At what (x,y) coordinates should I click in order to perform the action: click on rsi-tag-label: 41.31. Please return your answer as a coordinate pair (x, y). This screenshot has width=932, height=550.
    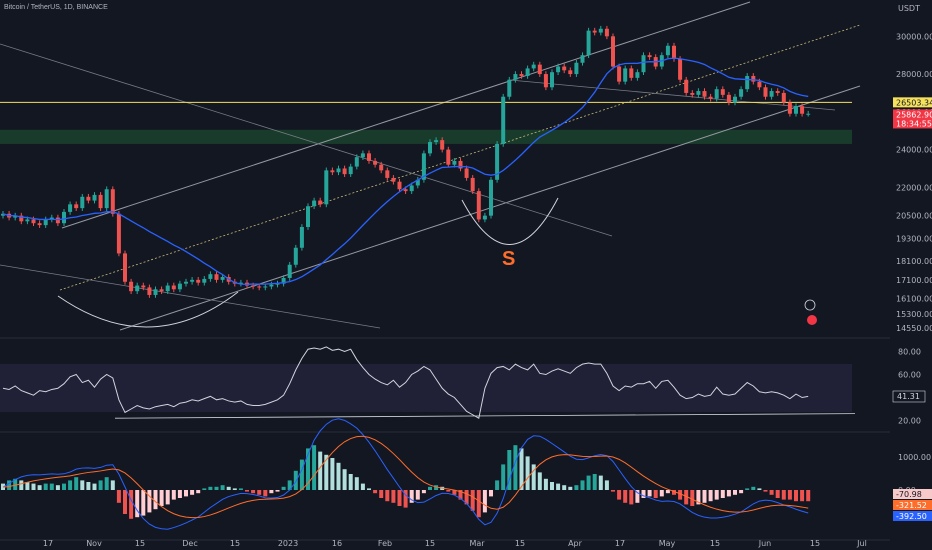
    Looking at the image, I should click on (908, 396).